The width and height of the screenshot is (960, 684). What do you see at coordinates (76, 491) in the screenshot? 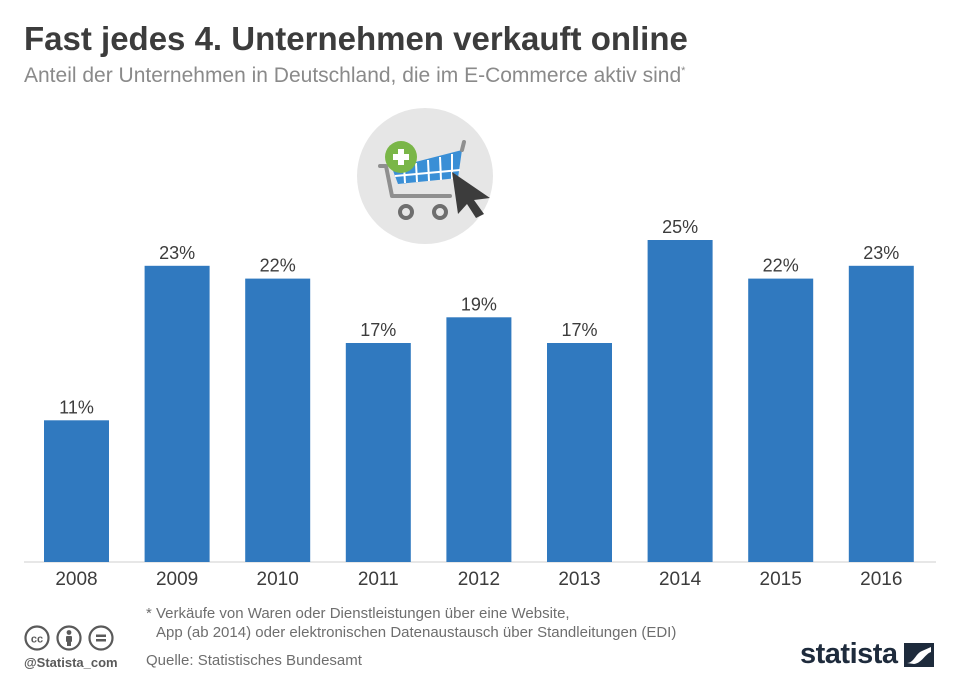
I see `bar-2008` at bounding box center [76, 491].